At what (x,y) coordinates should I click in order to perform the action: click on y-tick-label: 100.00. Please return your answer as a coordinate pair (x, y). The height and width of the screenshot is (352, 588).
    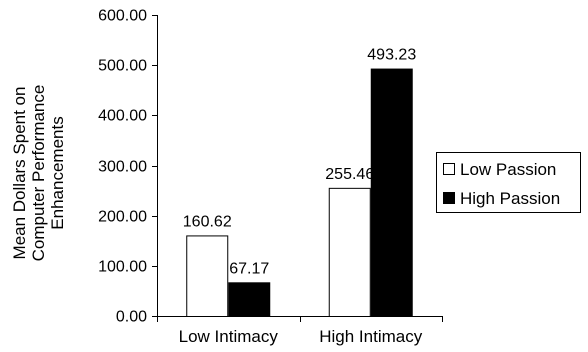
    Looking at the image, I should click on (122, 267).